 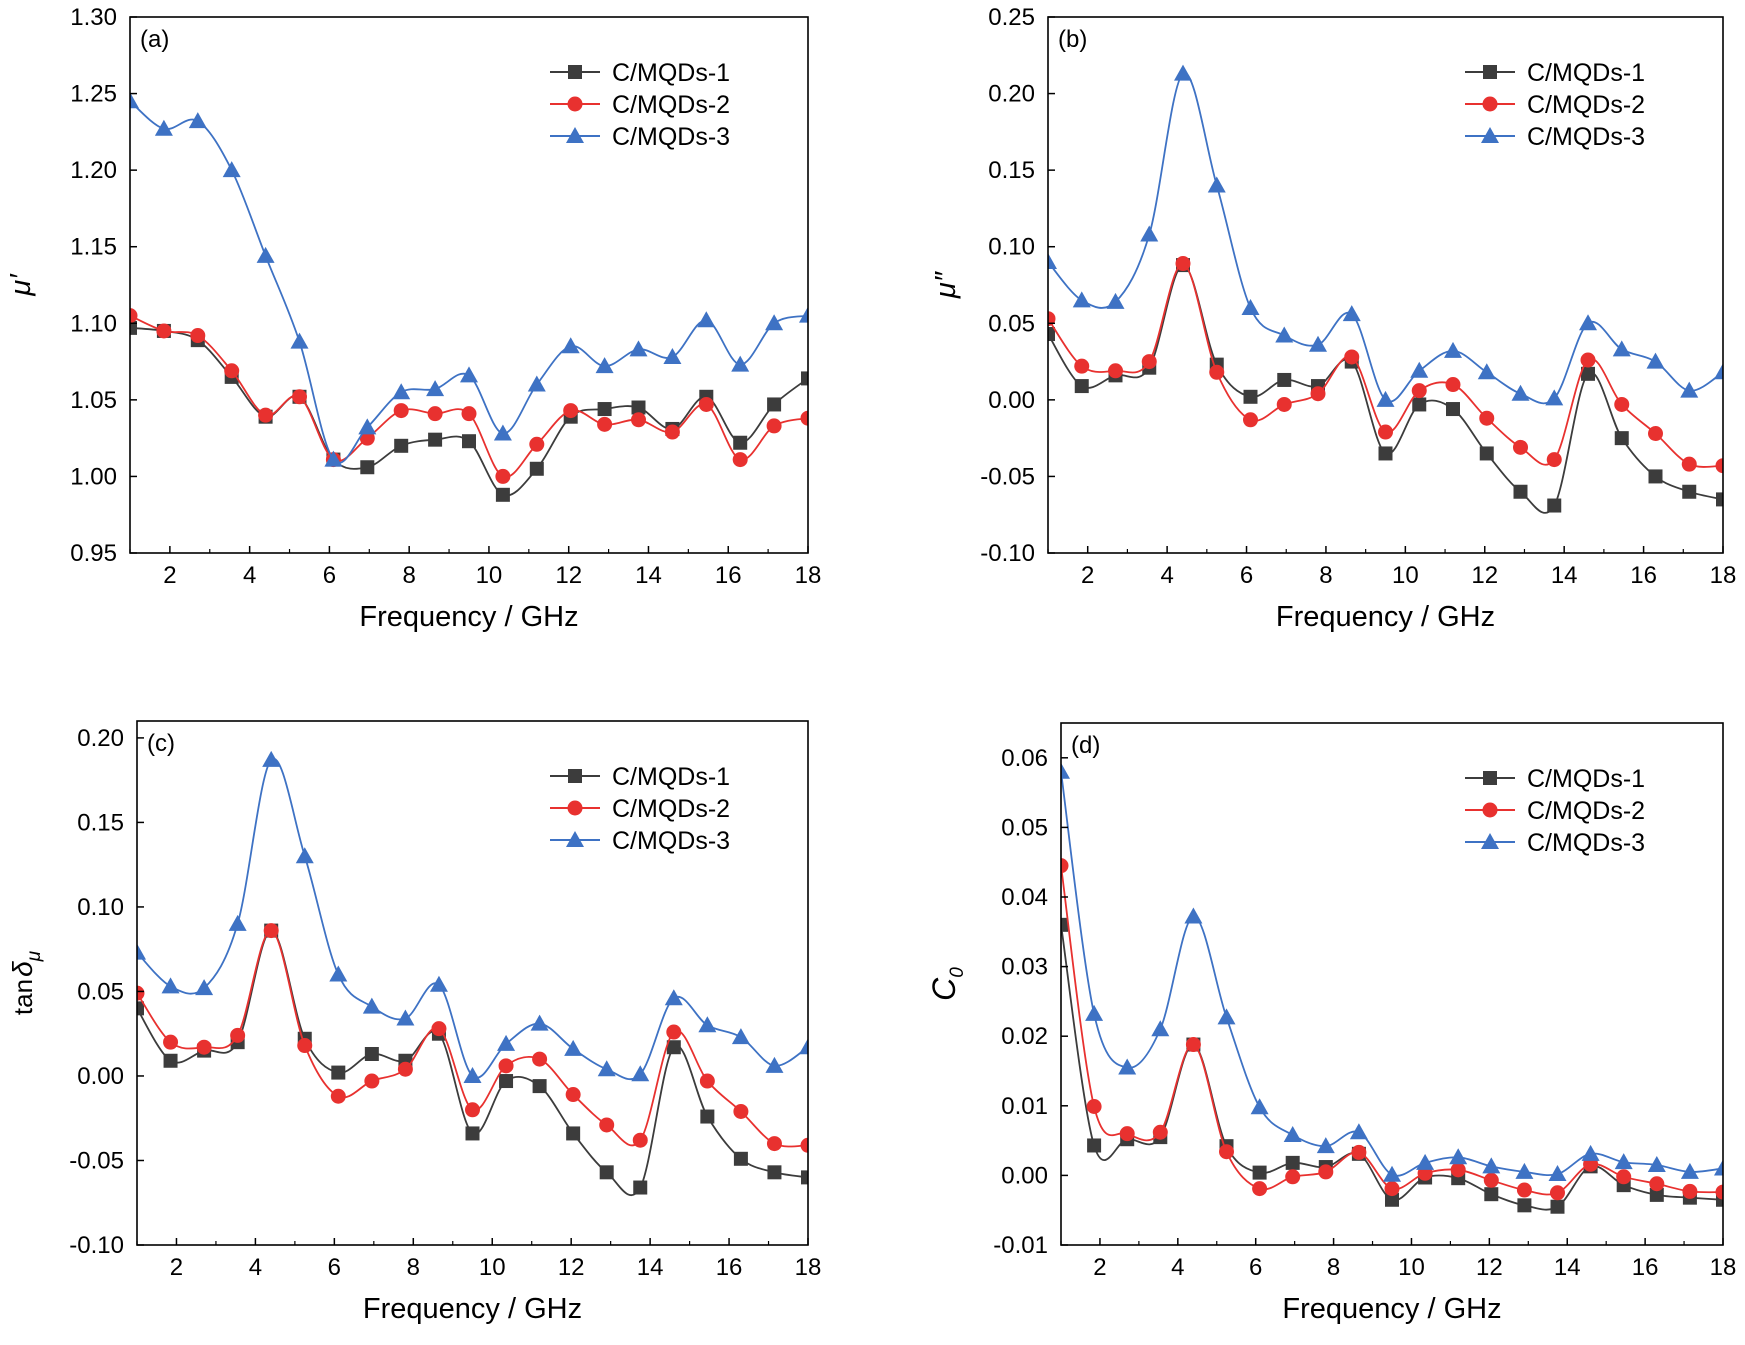 What do you see at coordinates (729, 1267) in the screenshot?
I see `x-tick-label: 16` at bounding box center [729, 1267].